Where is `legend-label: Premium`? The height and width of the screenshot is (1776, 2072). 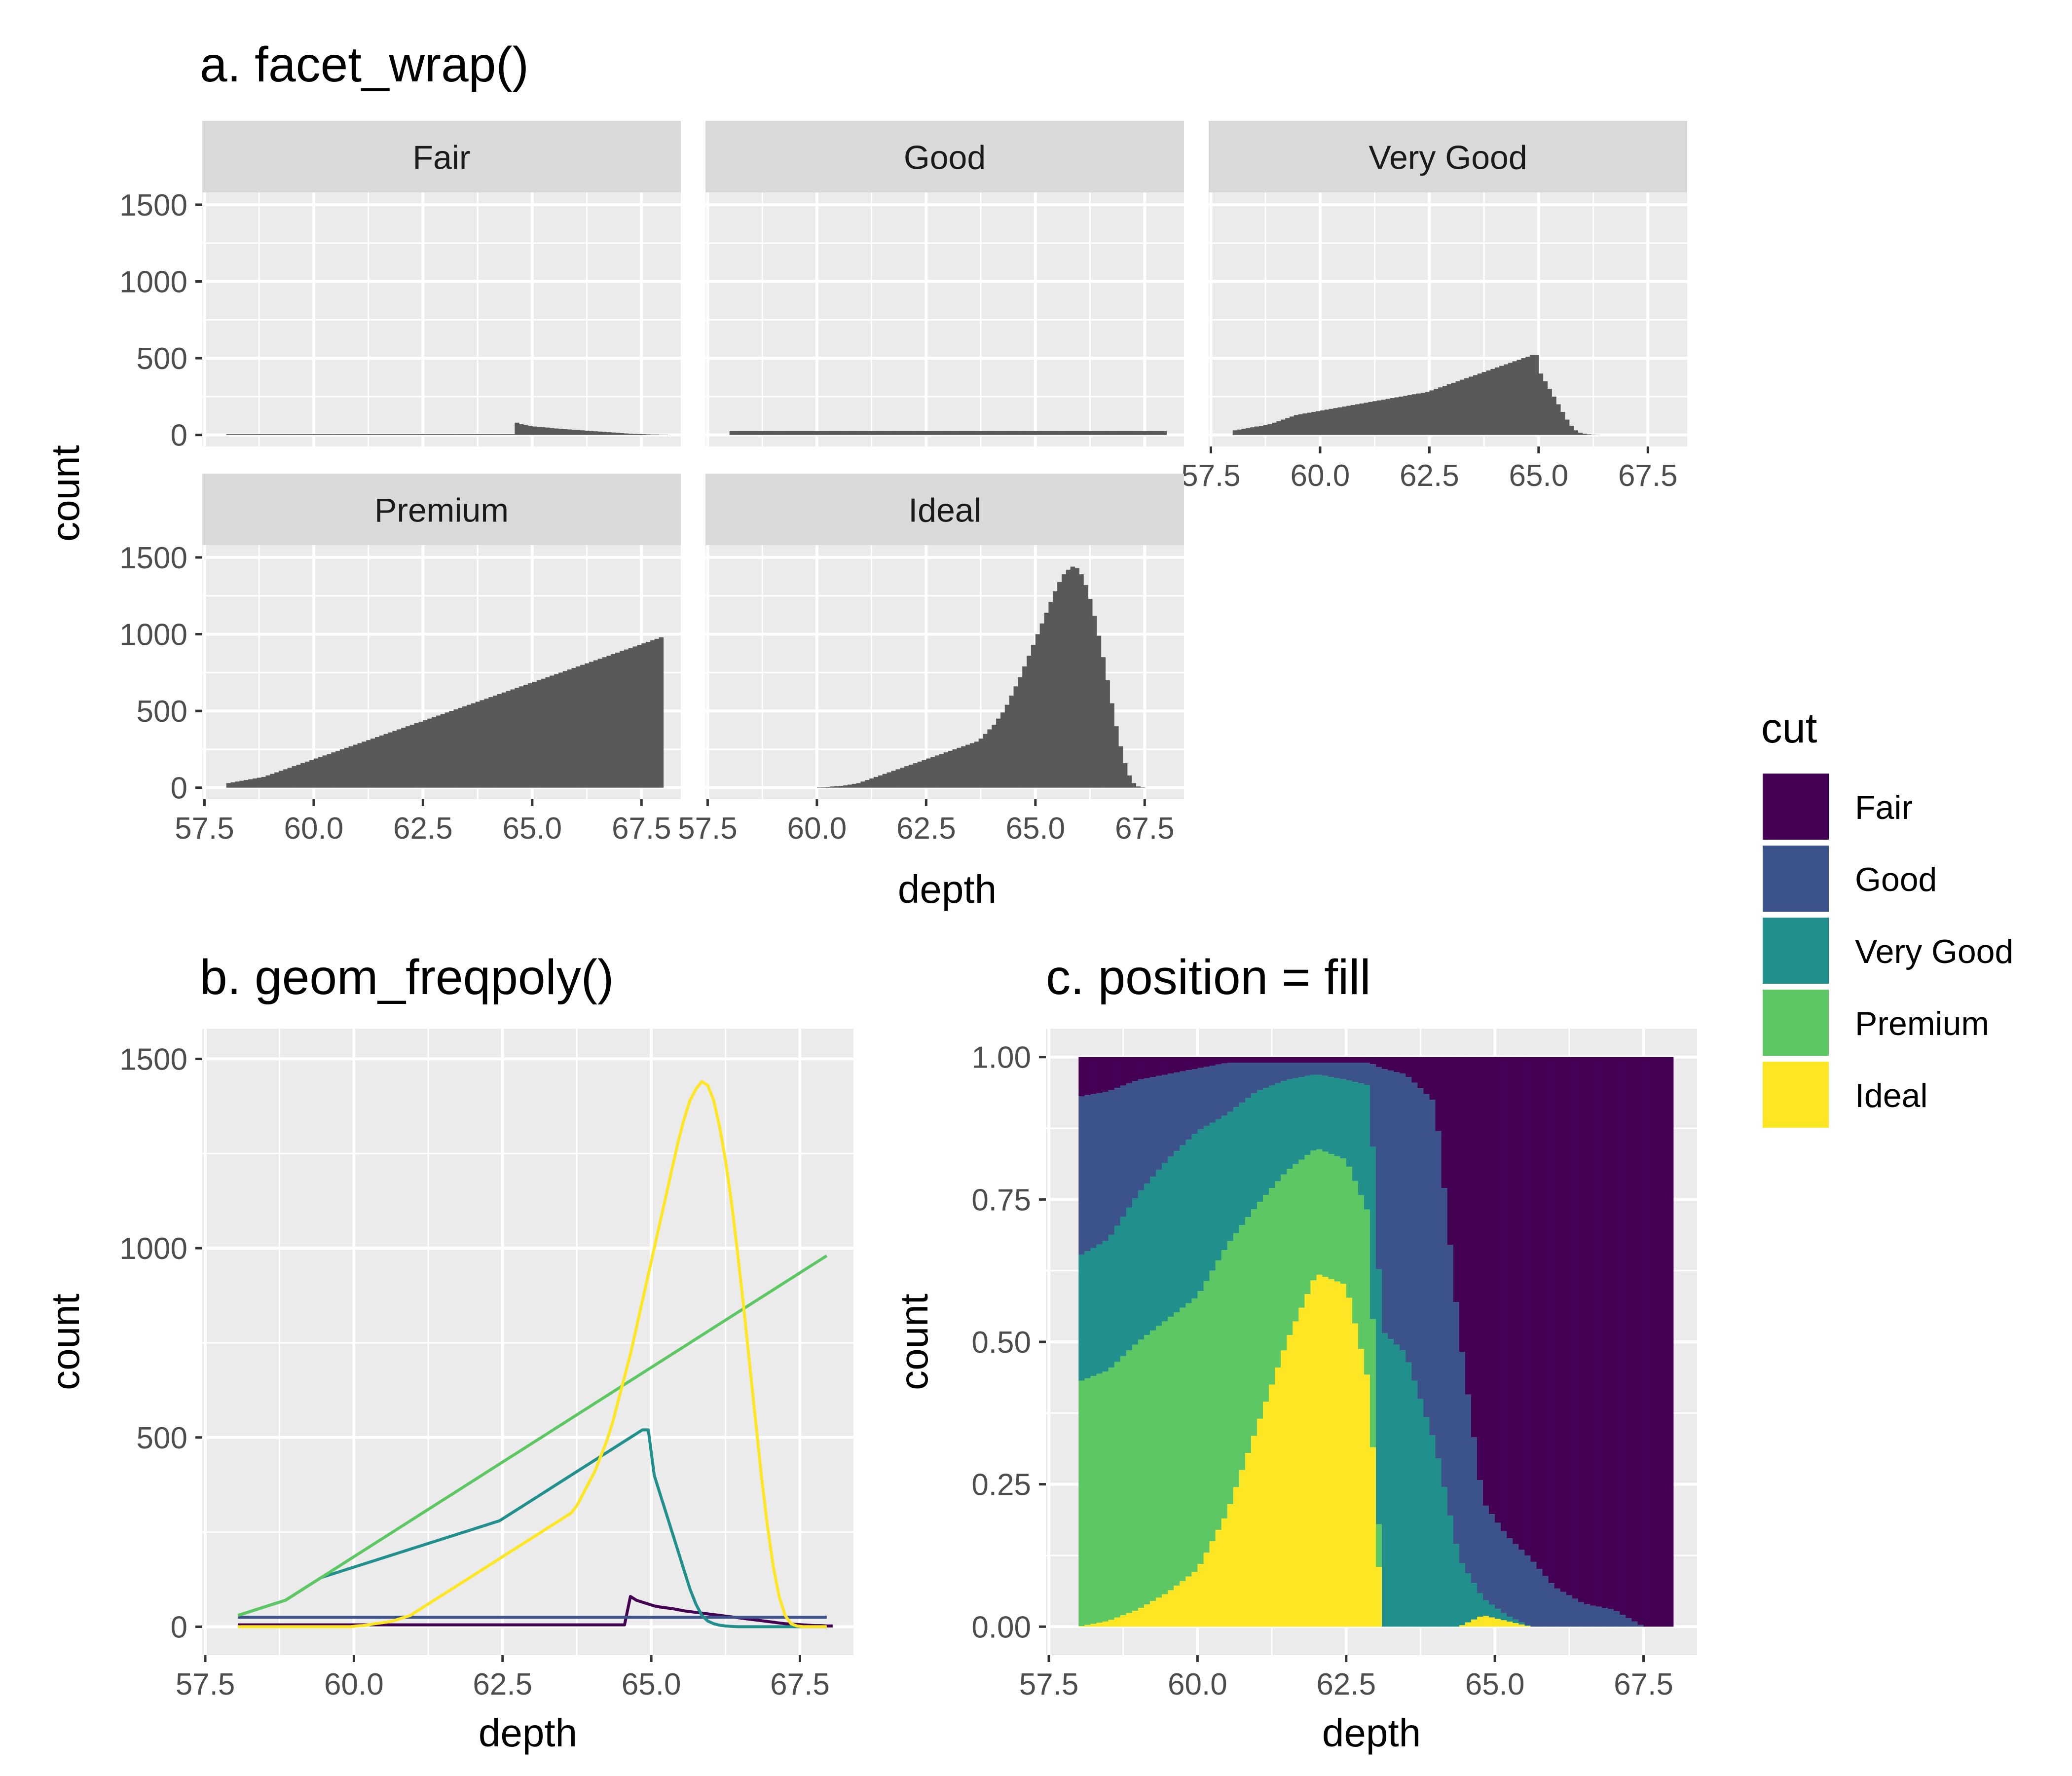
legend-label: Premium is located at coordinates (1922, 1024).